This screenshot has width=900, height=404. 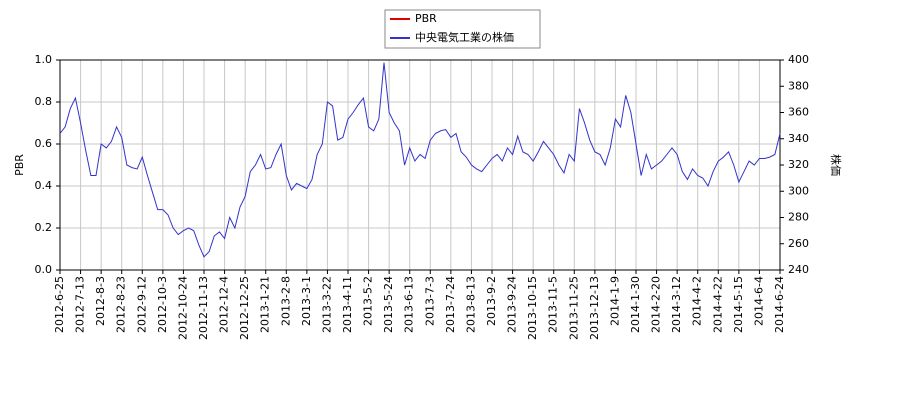 I want to click on x-tick-label: 2013-7-3, so click(x=429, y=301).